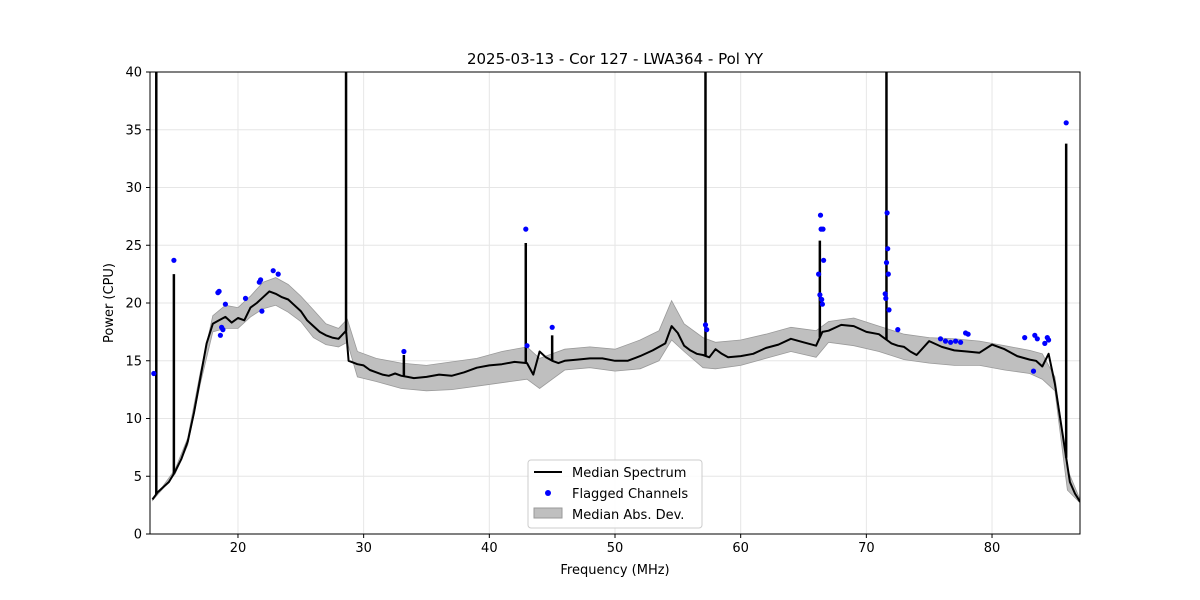 The image size is (1200, 600). Describe the element at coordinates (133, 246) in the screenshot. I see `y-tick-label: 25` at that location.